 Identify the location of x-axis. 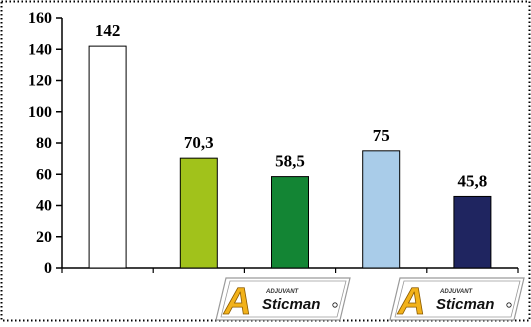
(290, 270).